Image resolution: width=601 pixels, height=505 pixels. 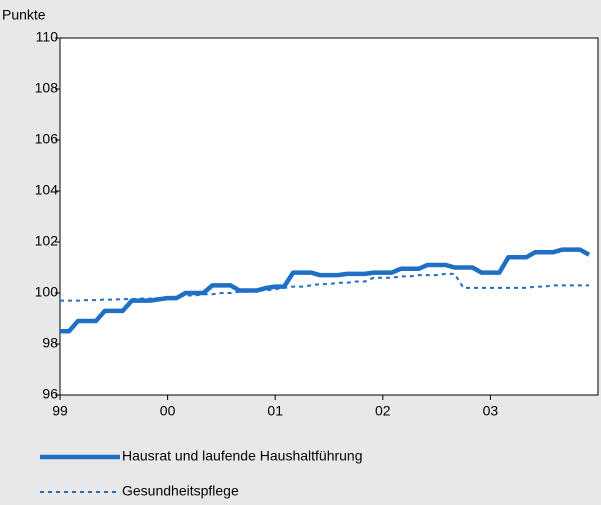 What do you see at coordinates (47, 37) in the screenshot?
I see `y-tick-label: 110` at bounding box center [47, 37].